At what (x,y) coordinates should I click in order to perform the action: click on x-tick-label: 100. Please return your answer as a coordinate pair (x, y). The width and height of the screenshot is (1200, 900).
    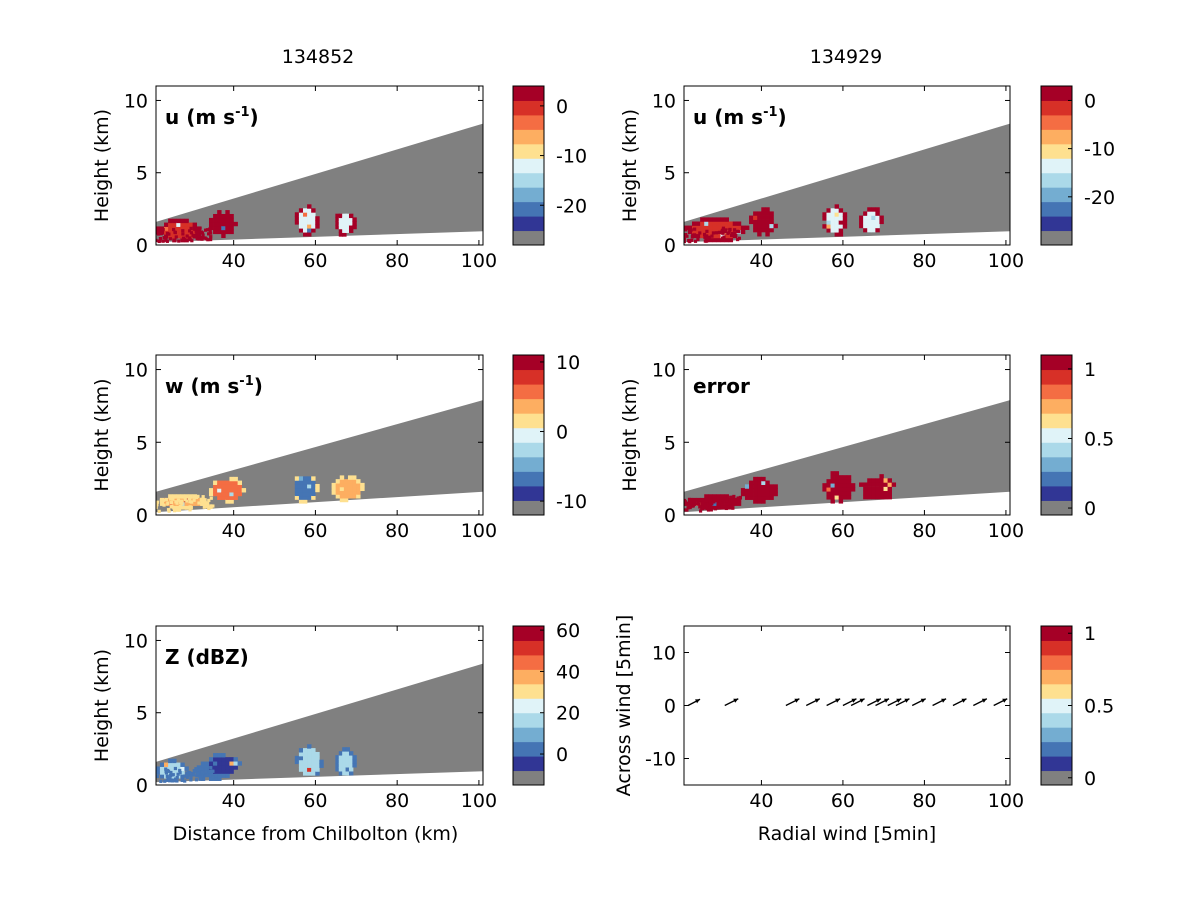
    Looking at the image, I should click on (1006, 801).